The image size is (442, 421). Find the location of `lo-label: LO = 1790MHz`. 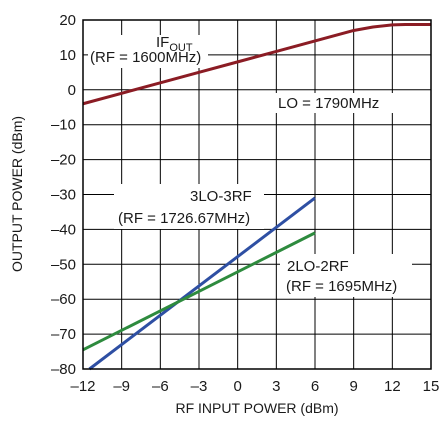

lo-label: LO = 1790MHz is located at coordinates (328, 103).